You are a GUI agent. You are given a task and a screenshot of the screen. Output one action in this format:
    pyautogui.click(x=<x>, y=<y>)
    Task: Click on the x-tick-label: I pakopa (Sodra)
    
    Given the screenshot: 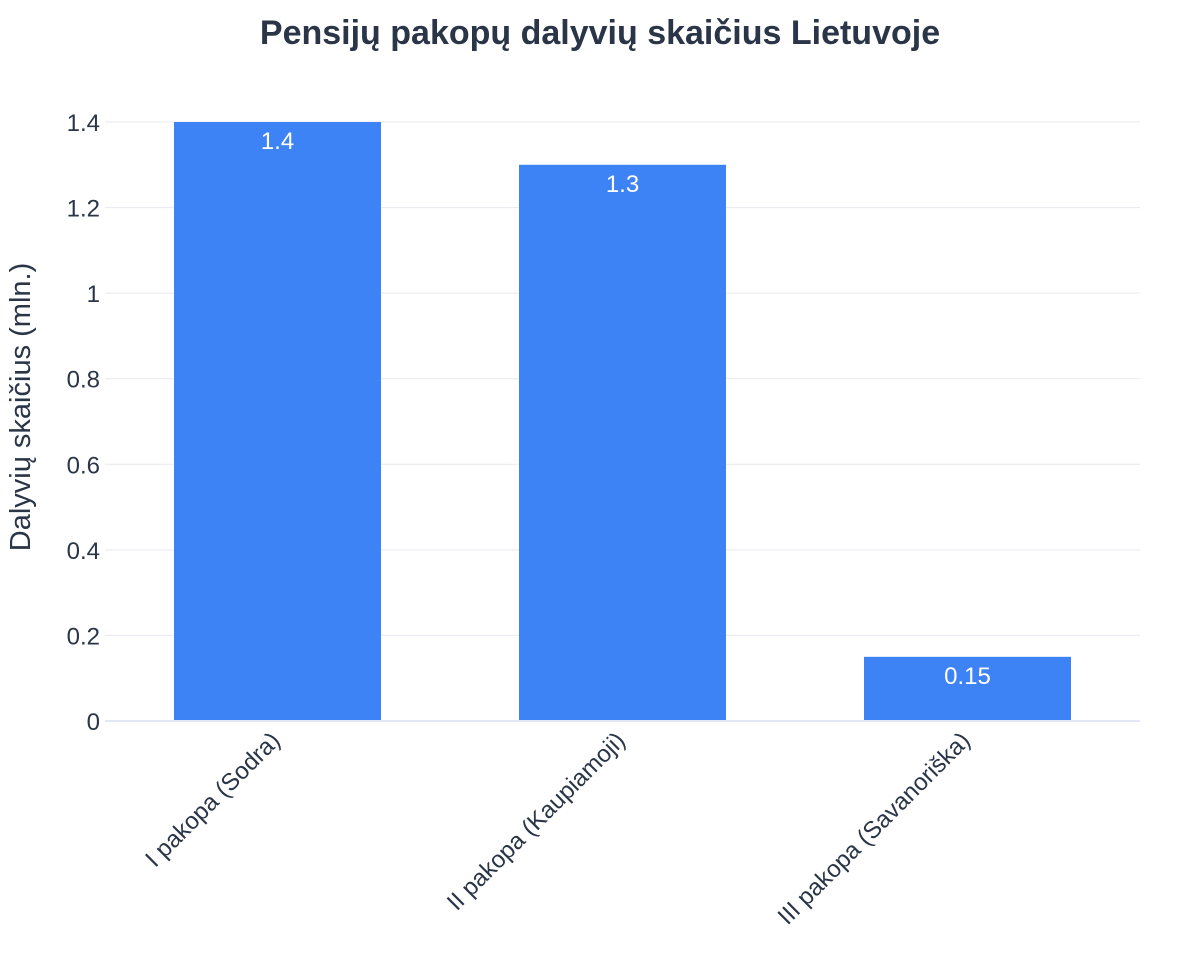 What is the action you would take?
    pyautogui.click(x=213, y=800)
    